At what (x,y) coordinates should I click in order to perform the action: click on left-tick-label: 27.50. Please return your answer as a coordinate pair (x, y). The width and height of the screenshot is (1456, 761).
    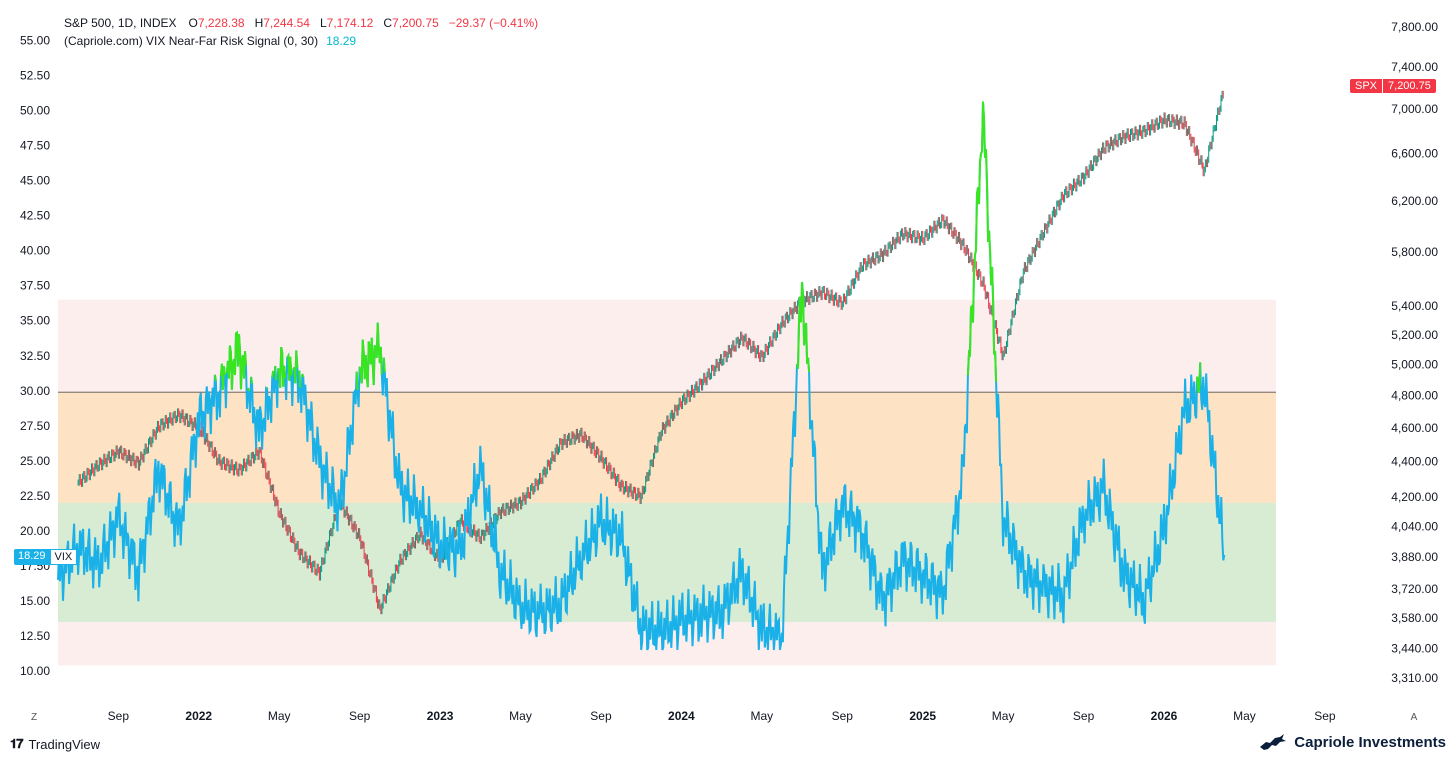
    Looking at the image, I should click on (35, 426).